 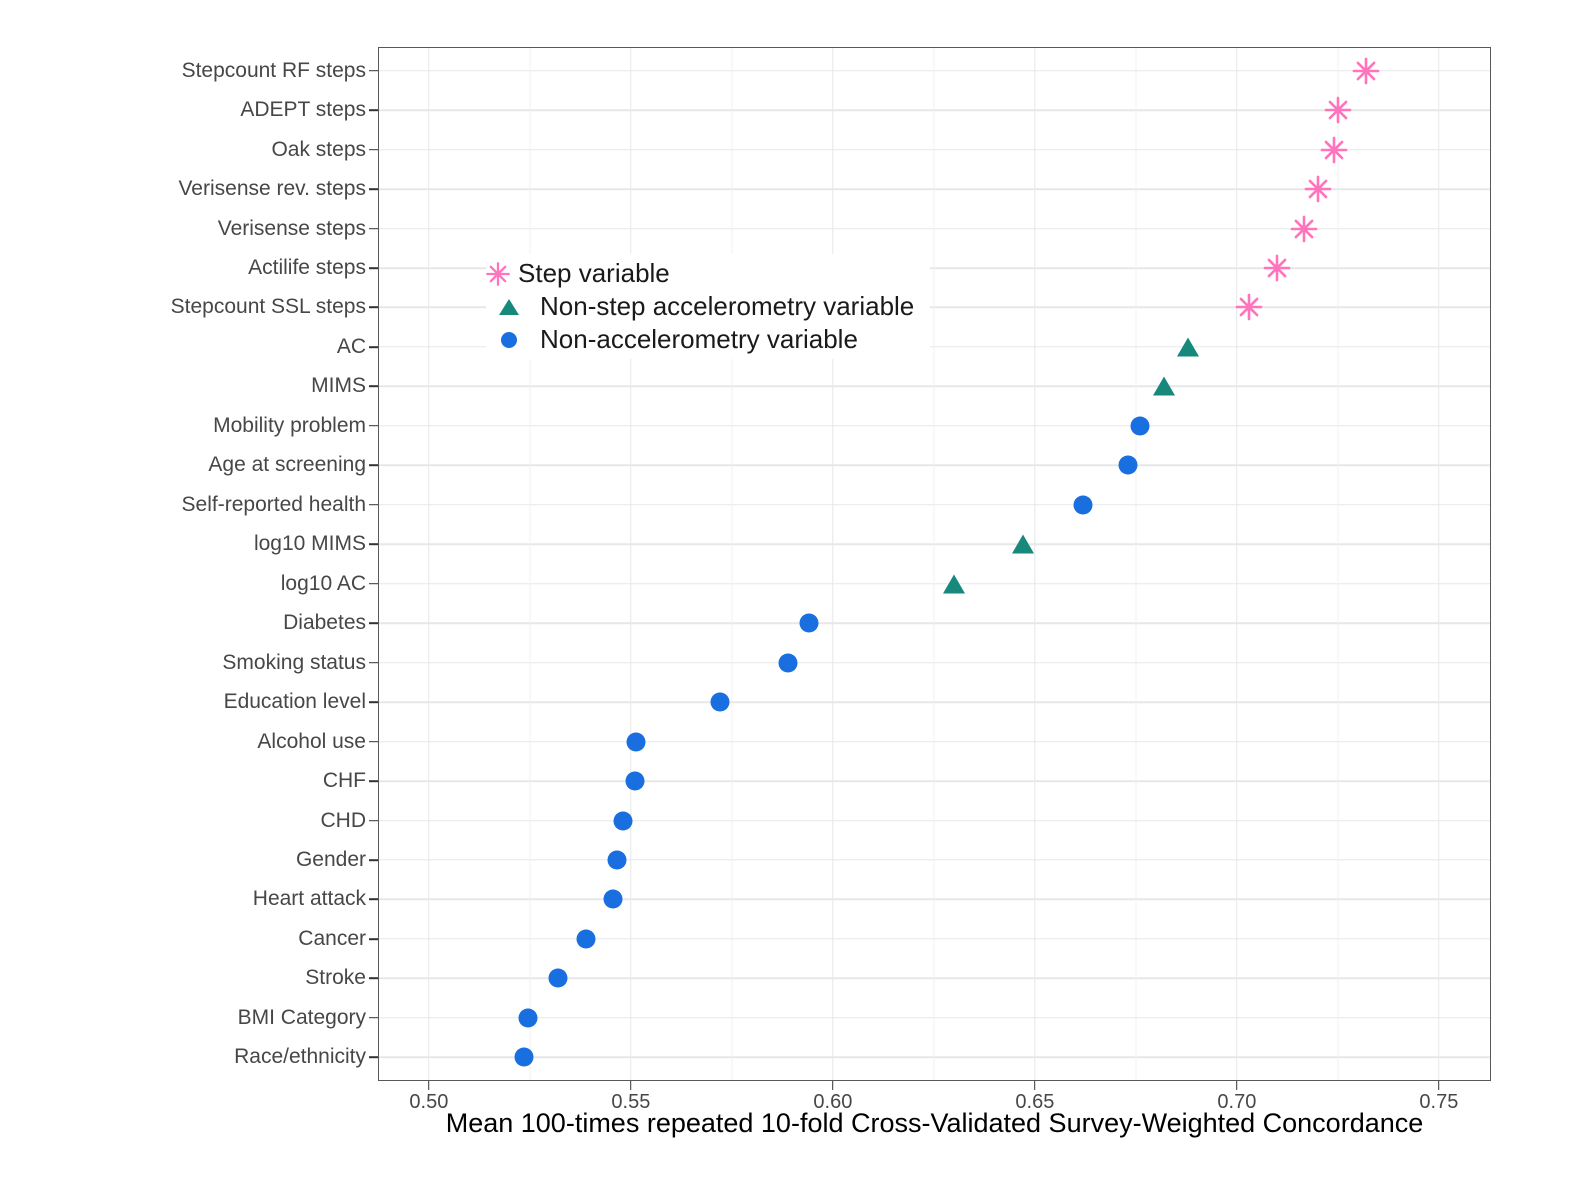 What do you see at coordinates (330, 859) in the screenshot?
I see `y-axis-label: Gender` at bounding box center [330, 859].